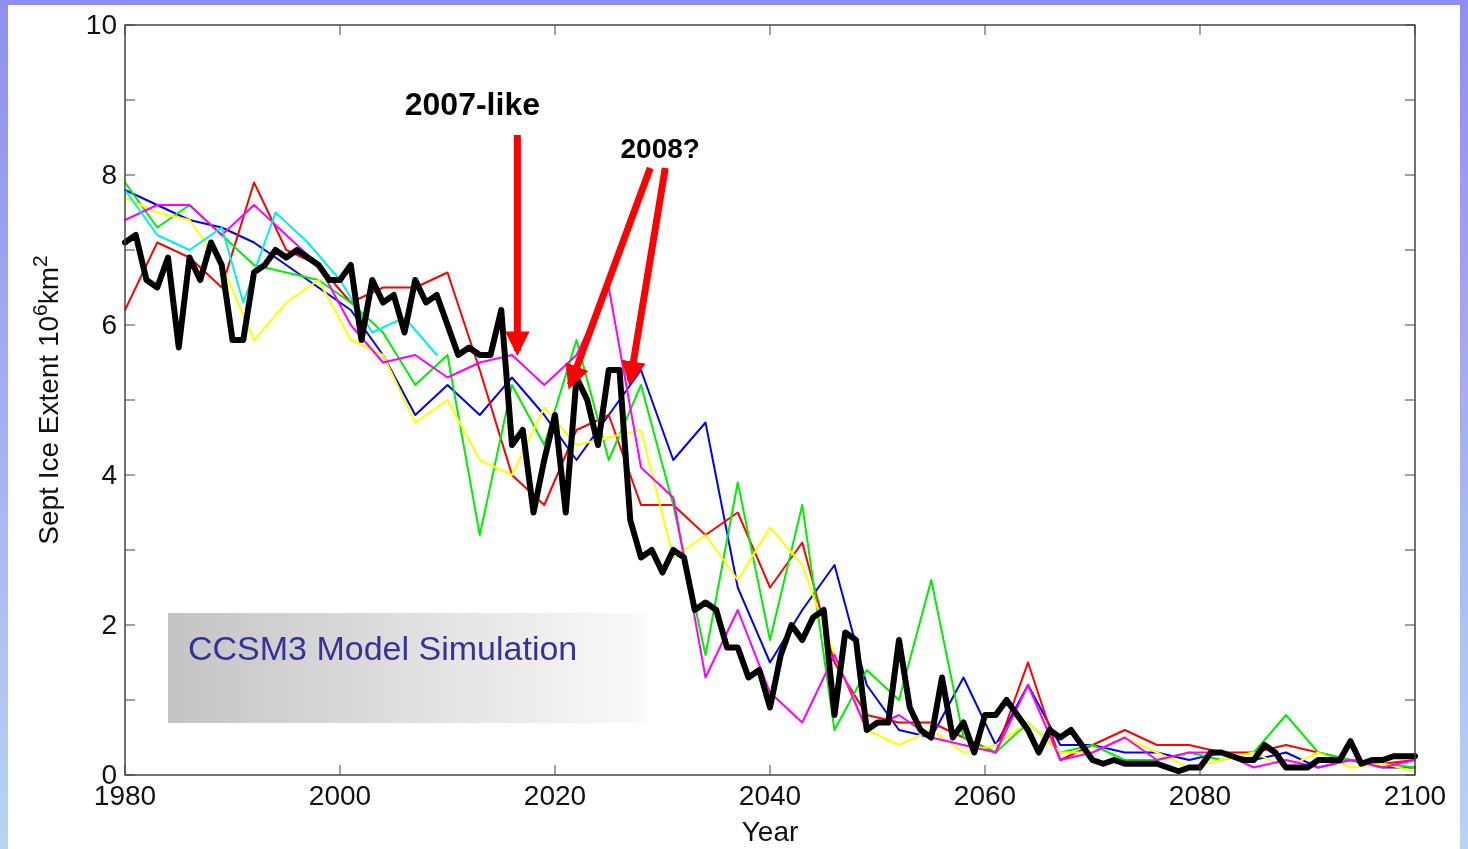 The width and height of the screenshot is (1468, 849). What do you see at coordinates (660, 148) in the screenshot?
I see `annotation: 2008?` at bounding box center [660, 148].